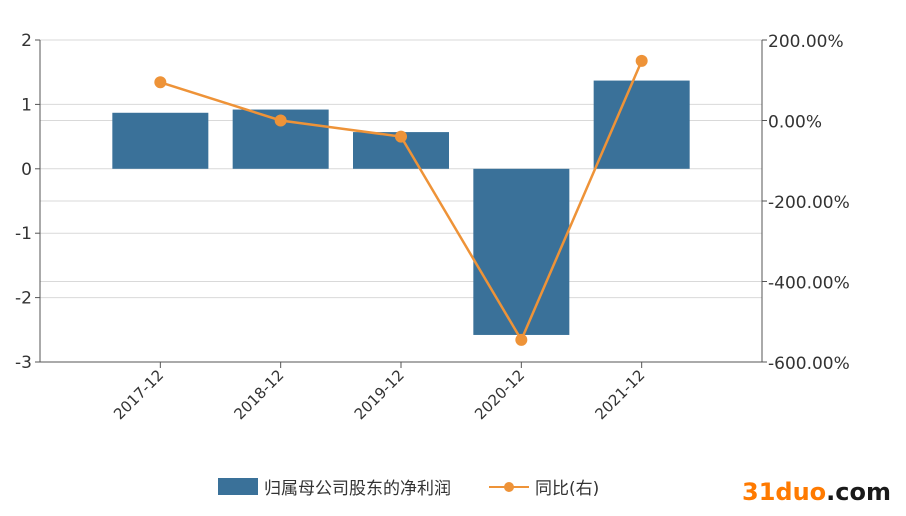 The width and height of the screenshot is (906, 516). I want to click on legend: 归属母公司股东的净利润 同比(右), so click(427, 486).